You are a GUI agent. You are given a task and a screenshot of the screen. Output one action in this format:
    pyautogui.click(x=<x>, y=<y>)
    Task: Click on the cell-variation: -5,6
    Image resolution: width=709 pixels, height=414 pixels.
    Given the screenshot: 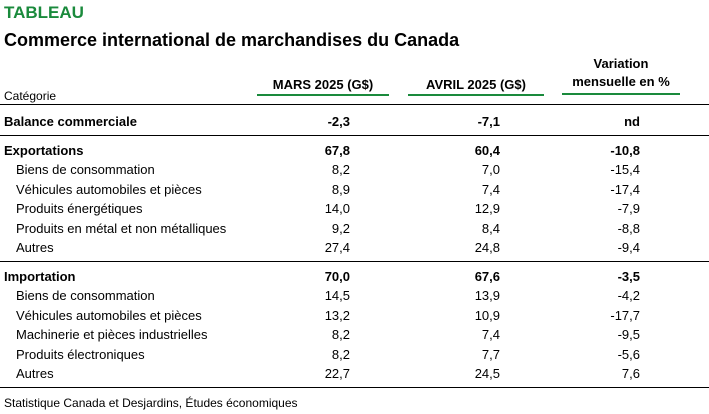 What is the action you would take?
    pyautogui.click(x=628, y=354)
    